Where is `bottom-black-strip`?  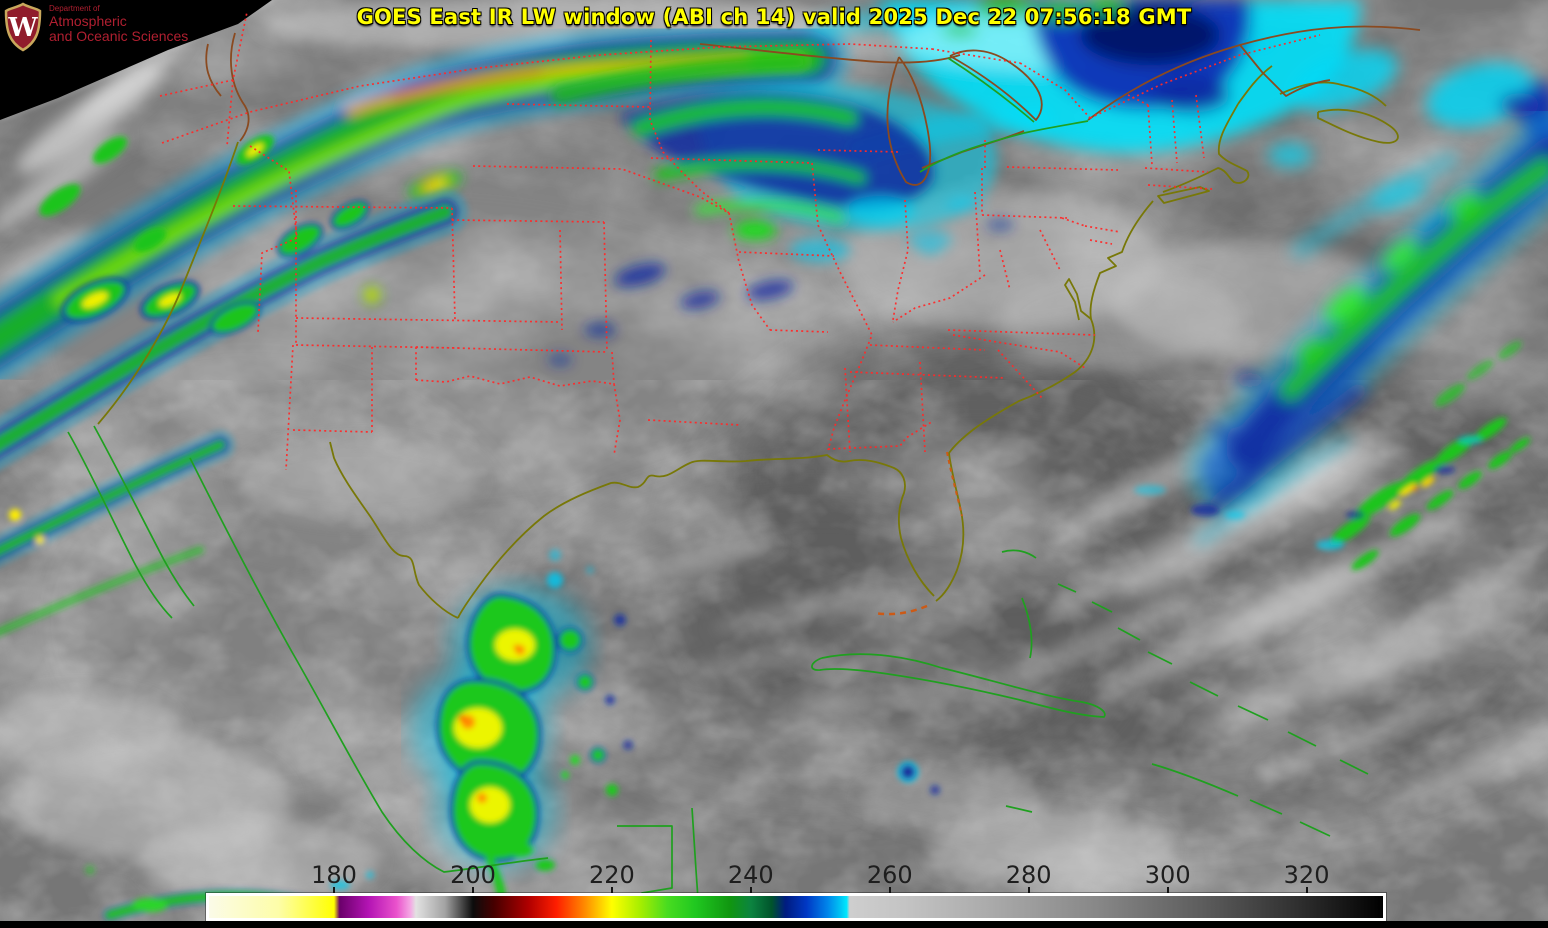 bottom-black-strip is located at coordinates (774, 924).